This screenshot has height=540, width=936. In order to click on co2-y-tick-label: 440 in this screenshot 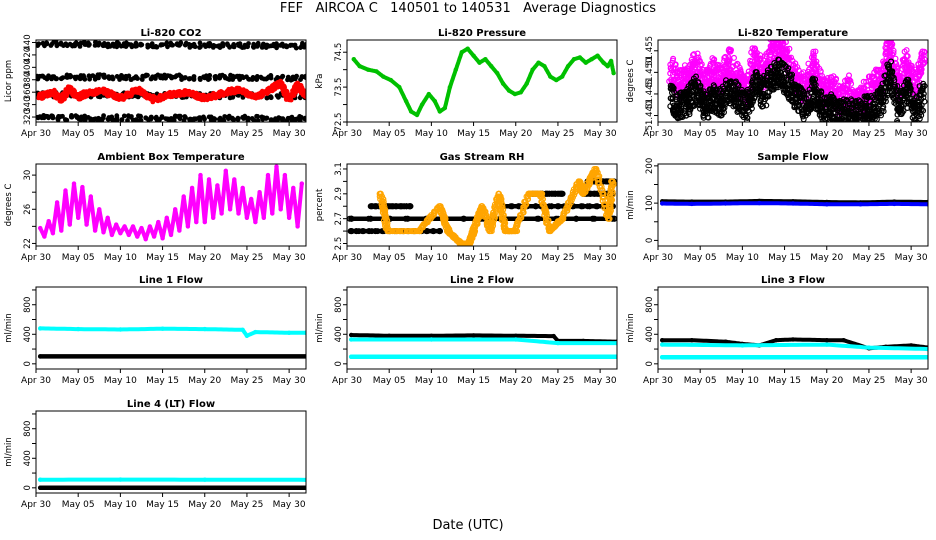, I will do `click(28, 42)`.